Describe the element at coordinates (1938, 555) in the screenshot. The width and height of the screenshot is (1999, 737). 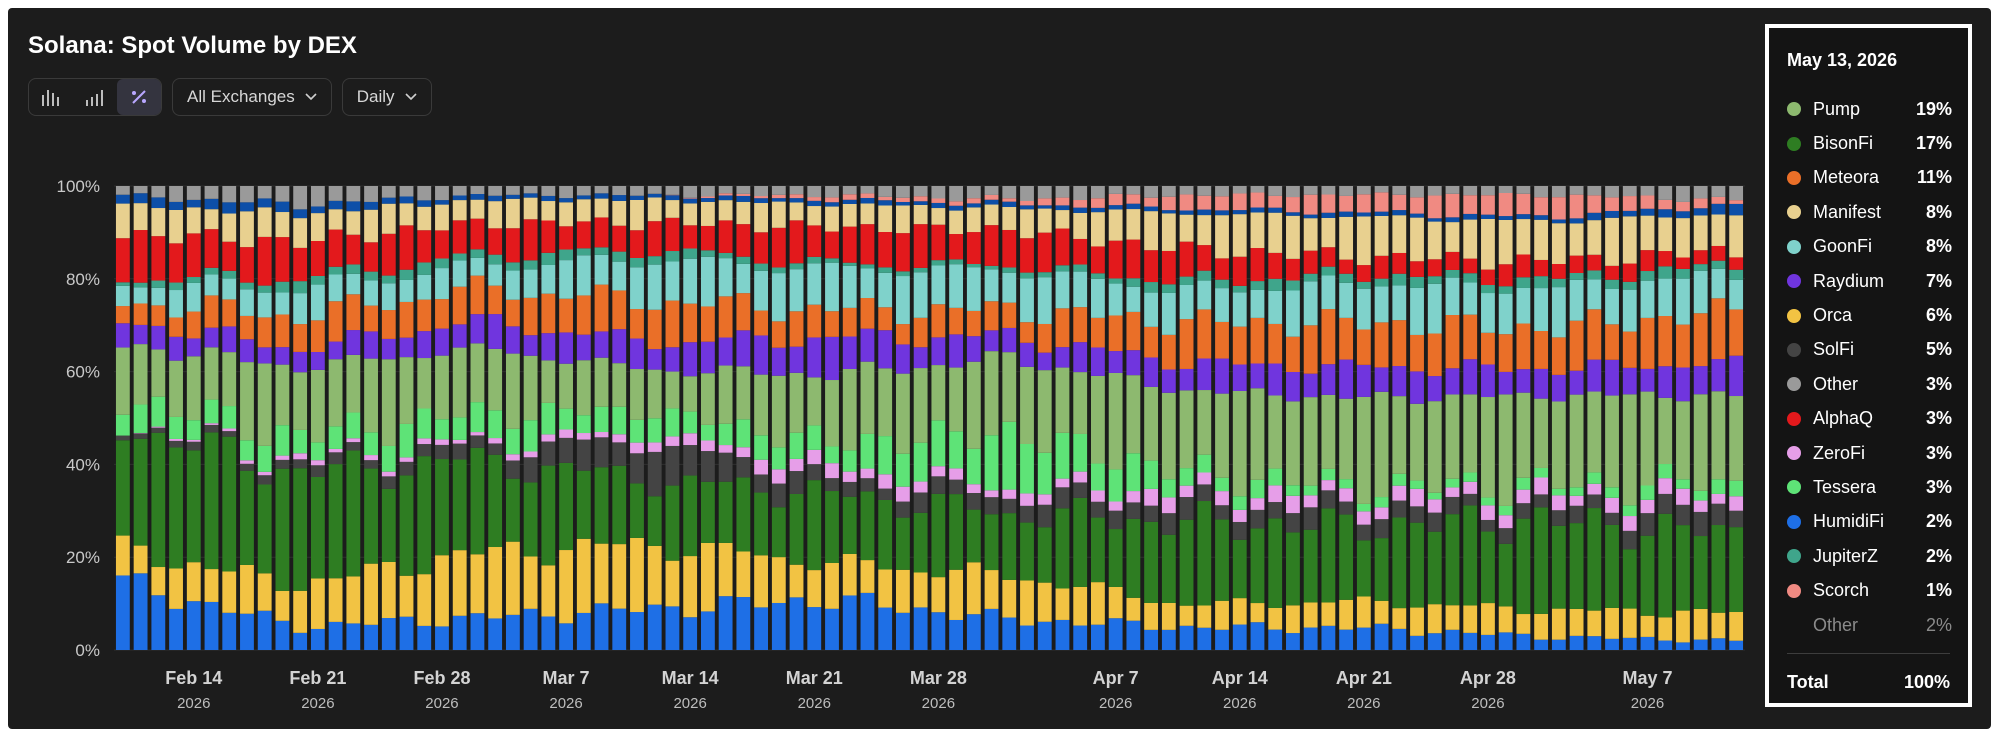
I see `legend-item-pct: 2%` at that location.